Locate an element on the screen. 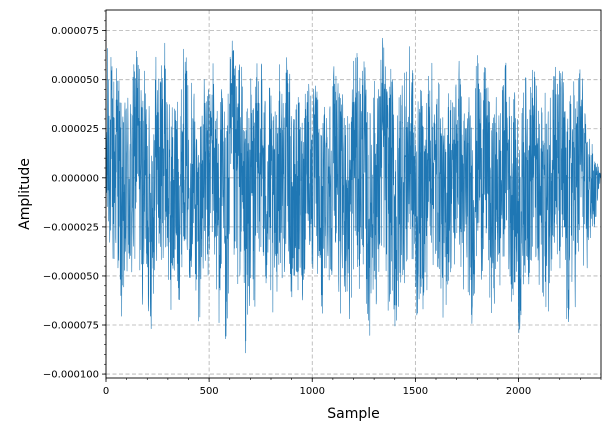 This screenshot has height=437, width=611. y-tick-label: −0.000025 is located at coordinates (71, 227).